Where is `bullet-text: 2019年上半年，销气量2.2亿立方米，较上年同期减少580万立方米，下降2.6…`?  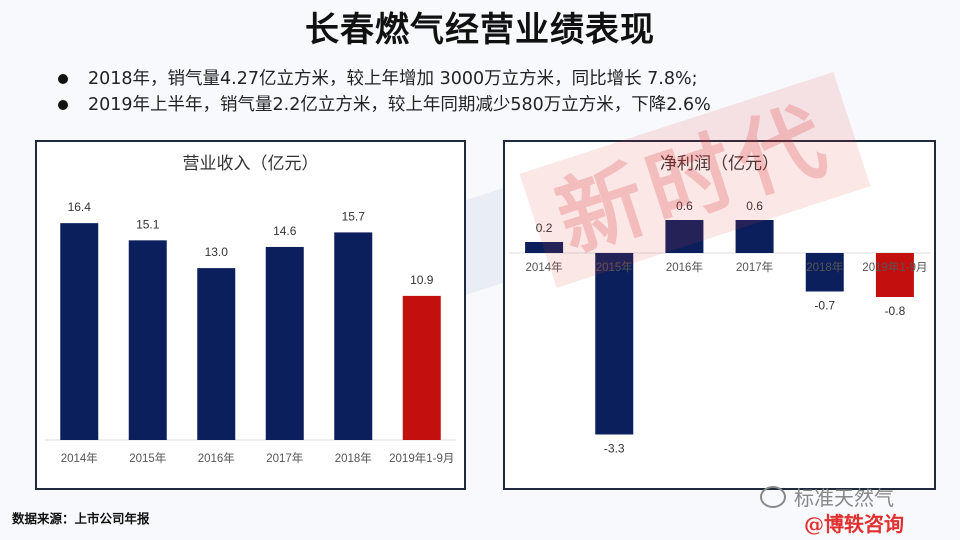 bullet-text: 2019年上半年，销气量2.2亿立方米，较上年同期减少580万立方米，下降2.6… is located at coordinates (399, 105).